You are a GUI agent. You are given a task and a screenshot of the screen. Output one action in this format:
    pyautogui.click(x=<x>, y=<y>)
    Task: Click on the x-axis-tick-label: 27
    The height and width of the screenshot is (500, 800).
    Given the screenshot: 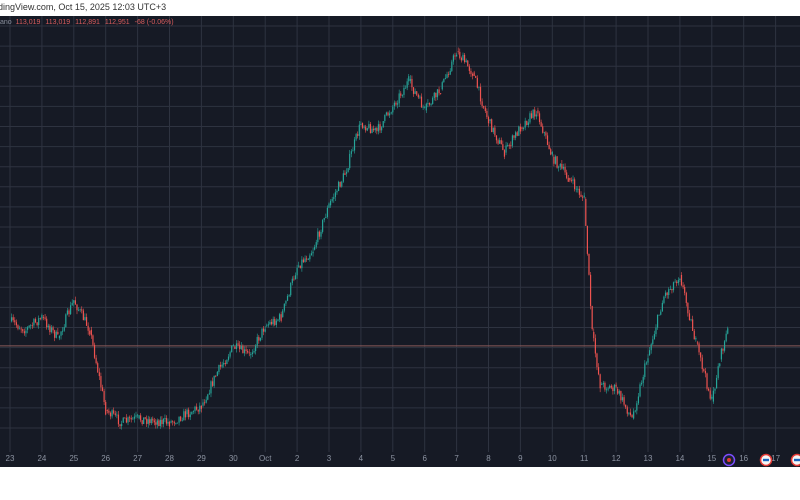 What is the action you would take?
    pyautogui.click(x=137, y=458)
    